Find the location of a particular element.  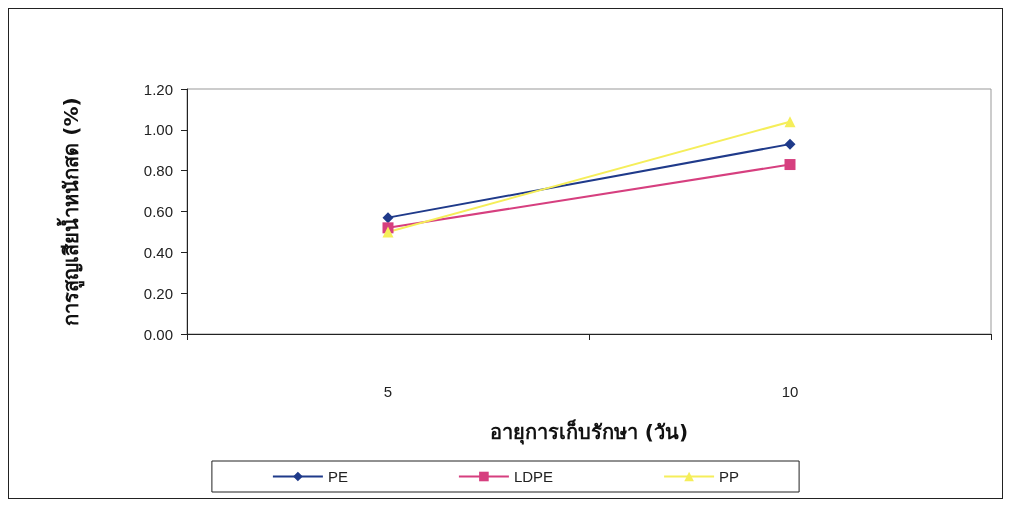

y-axis-title: การสูญเสียน้ำหนักสด (%) is located at coordinates (70, 211).